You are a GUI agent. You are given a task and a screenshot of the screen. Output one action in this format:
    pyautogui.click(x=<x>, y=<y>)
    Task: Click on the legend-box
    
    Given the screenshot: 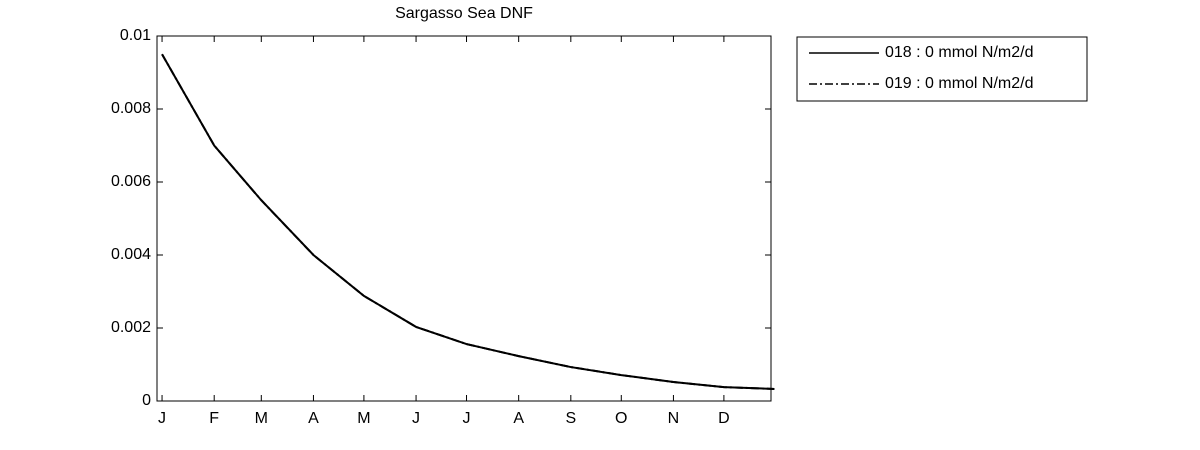 What is the action you would take?
    pyautogui.click(x=942, y=69)
    